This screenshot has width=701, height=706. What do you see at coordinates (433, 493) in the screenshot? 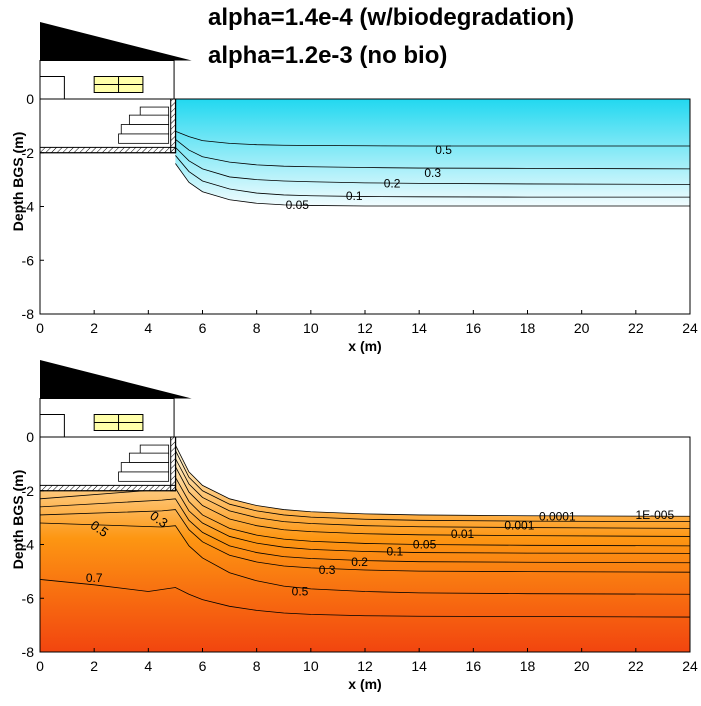
I see `contour-line-0.001` at bounding box center [433, 493].